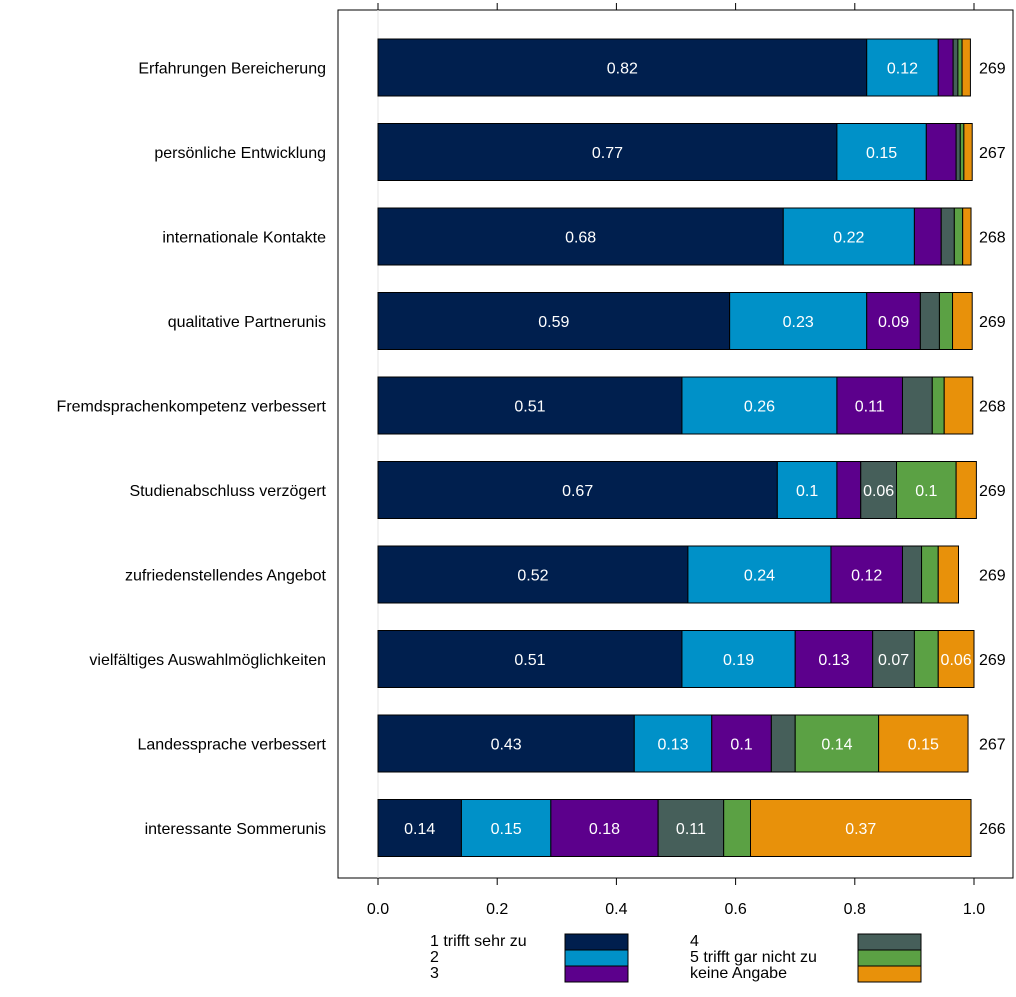 This screenshot has width=1016, height=997. I want to click on bar-value-label: 0.52, so click(532, 576).